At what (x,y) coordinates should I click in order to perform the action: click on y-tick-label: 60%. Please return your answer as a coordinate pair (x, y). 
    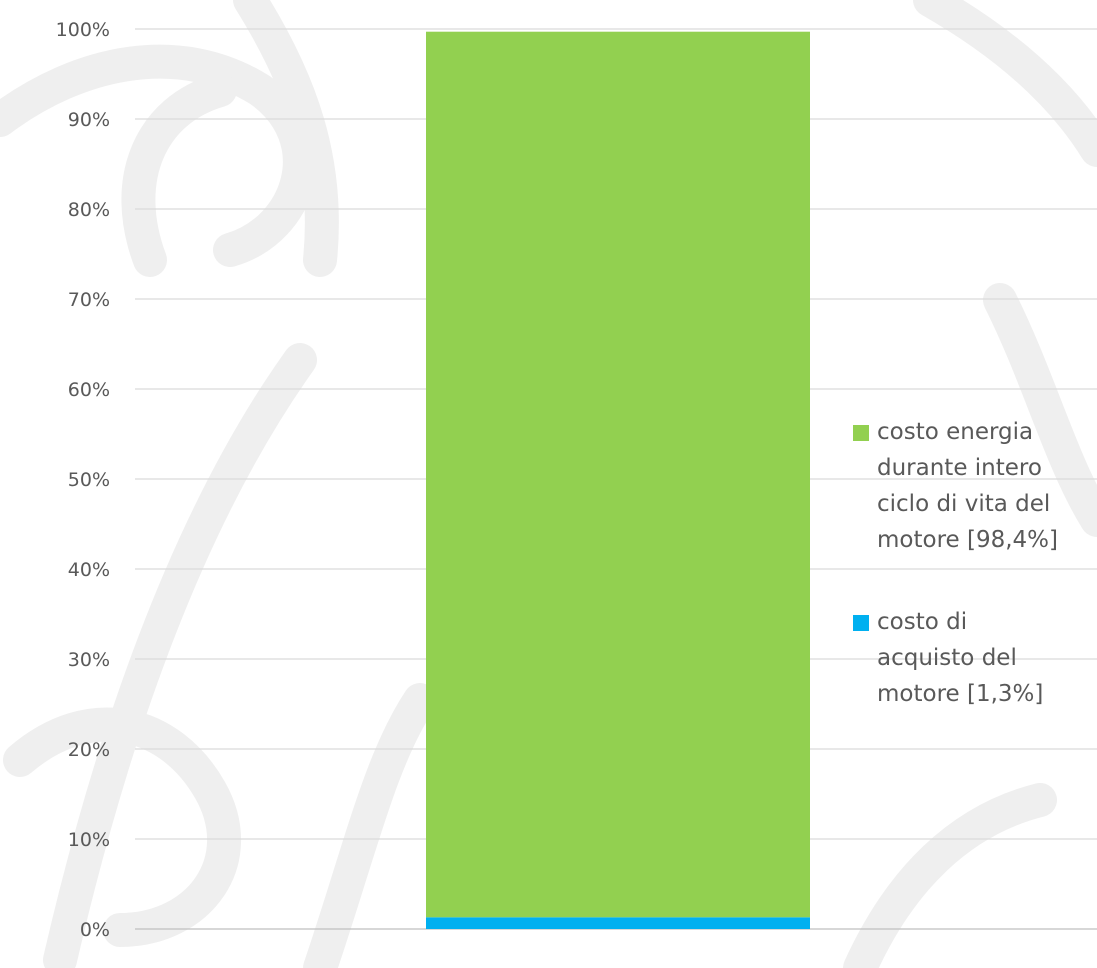
    Looking at the image, I should click on (89, 390).